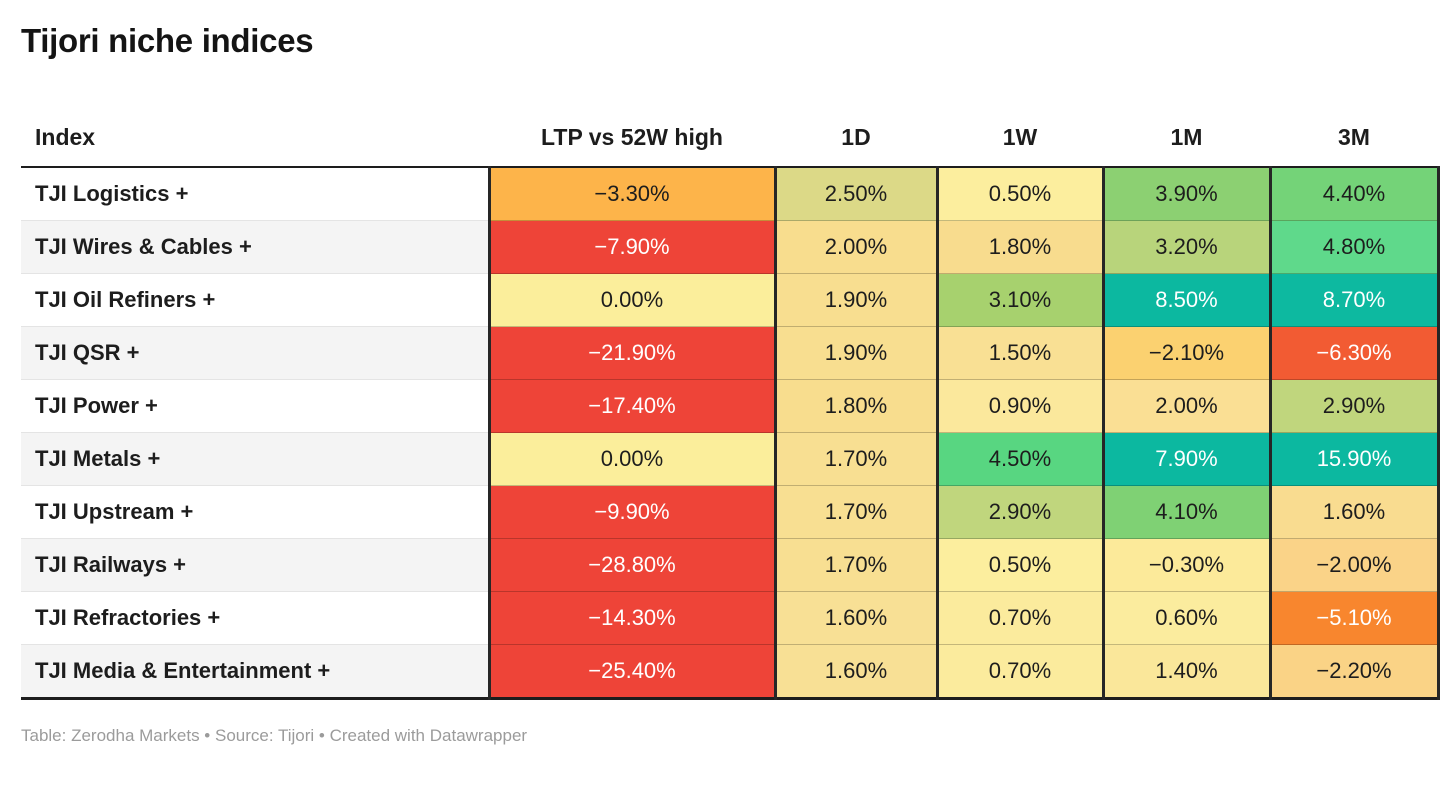 The image size is (1456, 788). I want to click on value-cell: −9.90%, so click(631, 512).